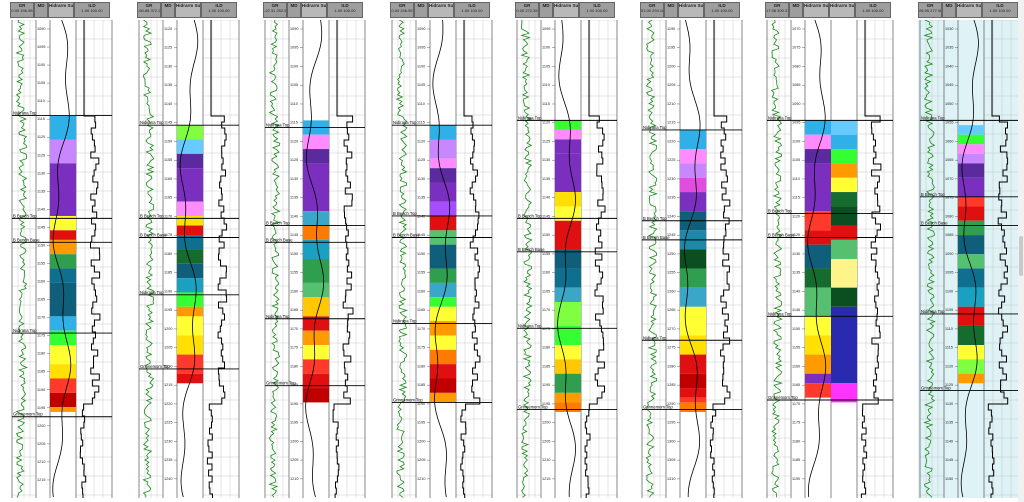 The width and height of the screenshot is (1024, 502). I want to click on header-gr-range: 26.95 277.98, so click(930, 10).